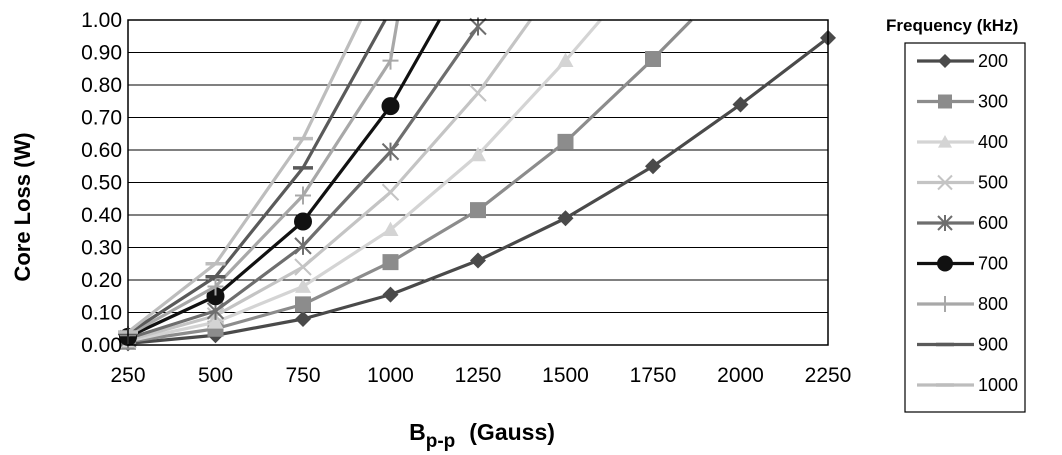 The image size is (1062, 455). What do you see at coordinates (302, 375) in the screenshot?
I see `x-tick-label: 750` at bounding box center [302, 375].